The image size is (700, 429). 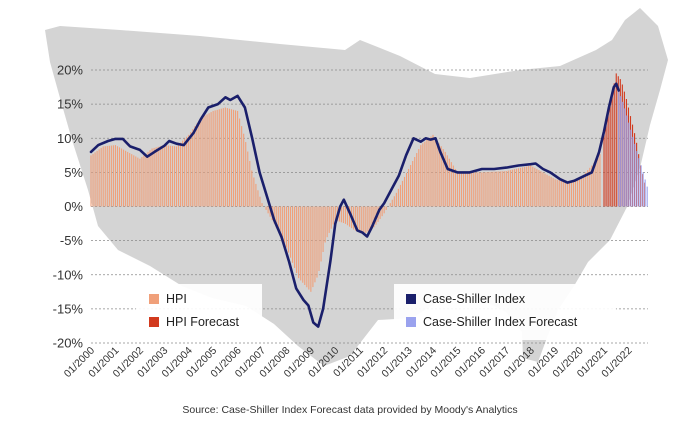 I want to click on y-tick-label: 5%, so click(x=73, y=172).